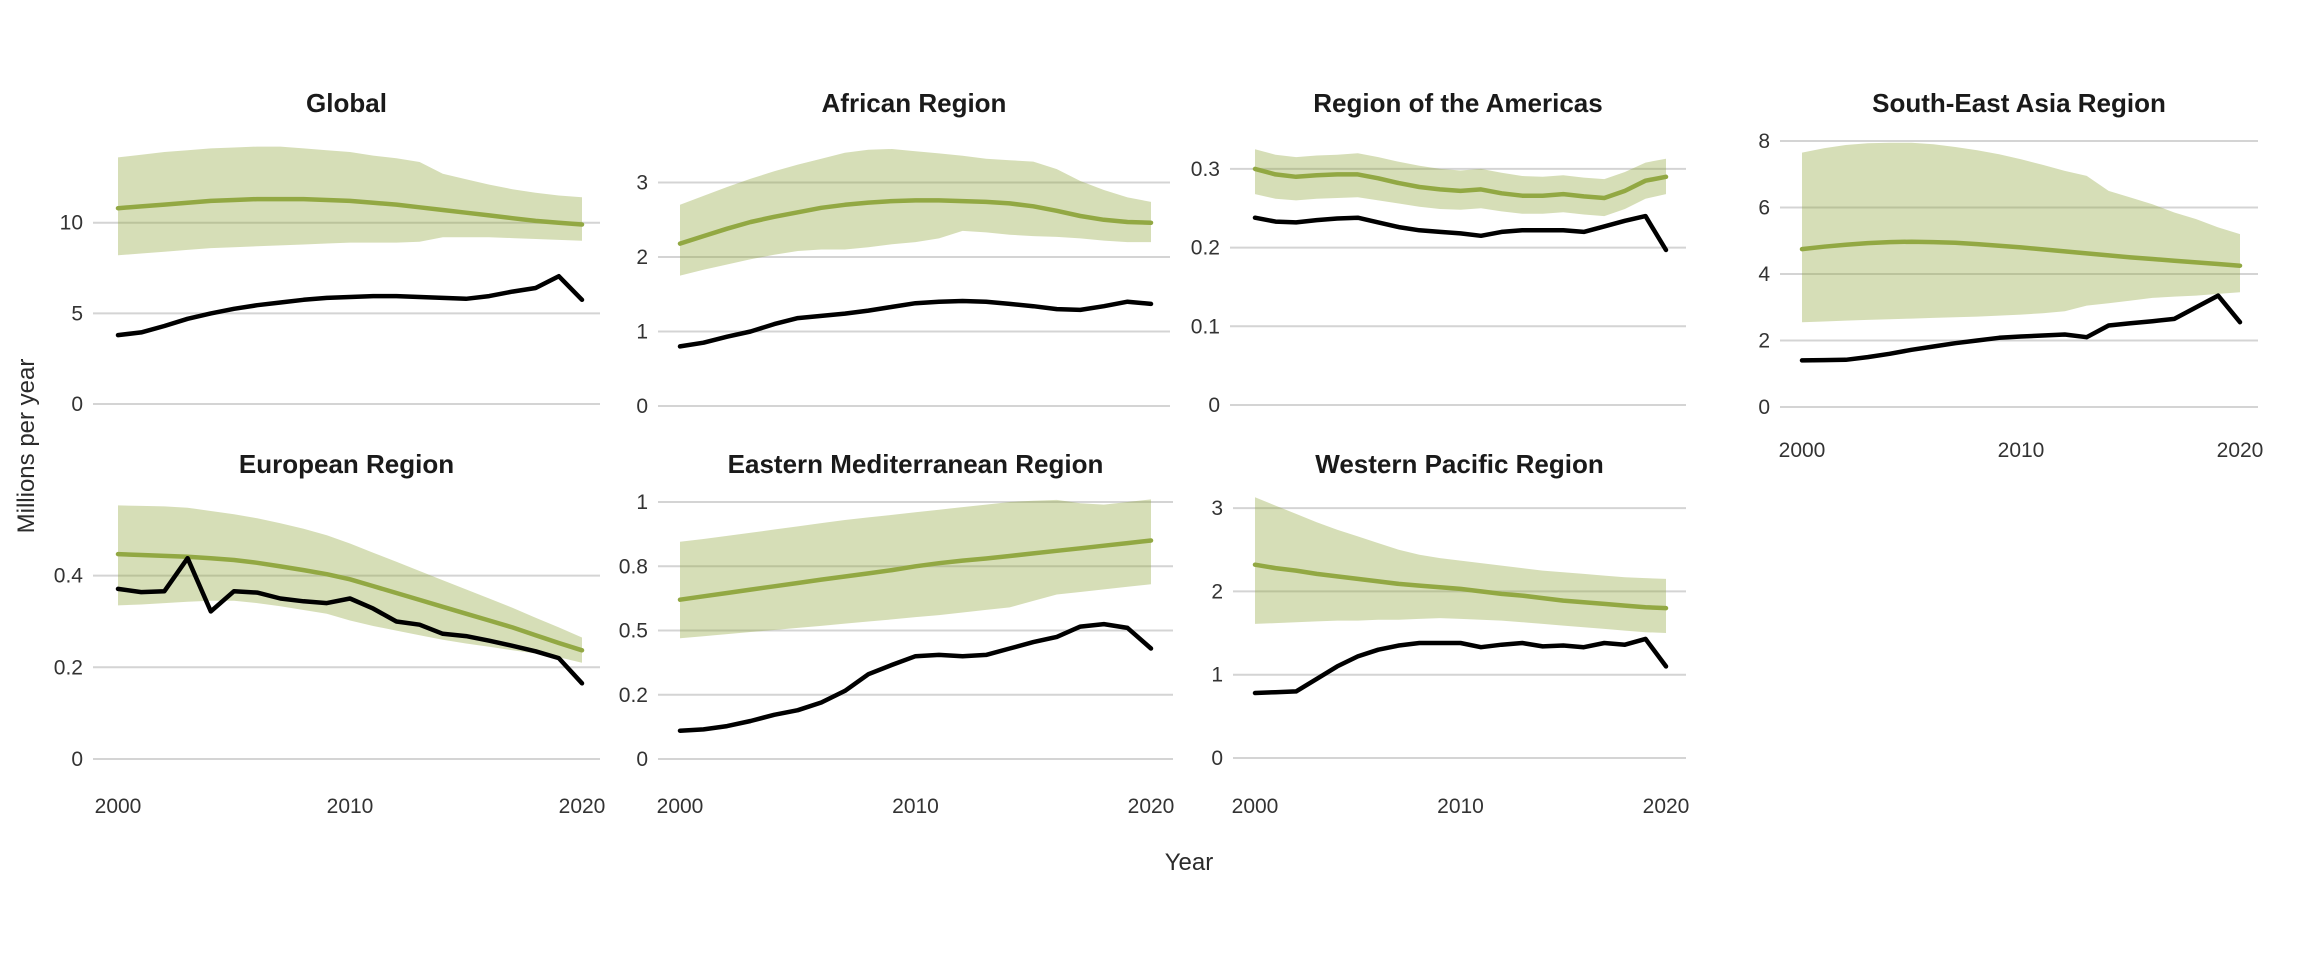 The height and width of the screenshot is (965, 2304). I want to click on panel-title: Eastern Mediterranean Region, so click(916, 464).